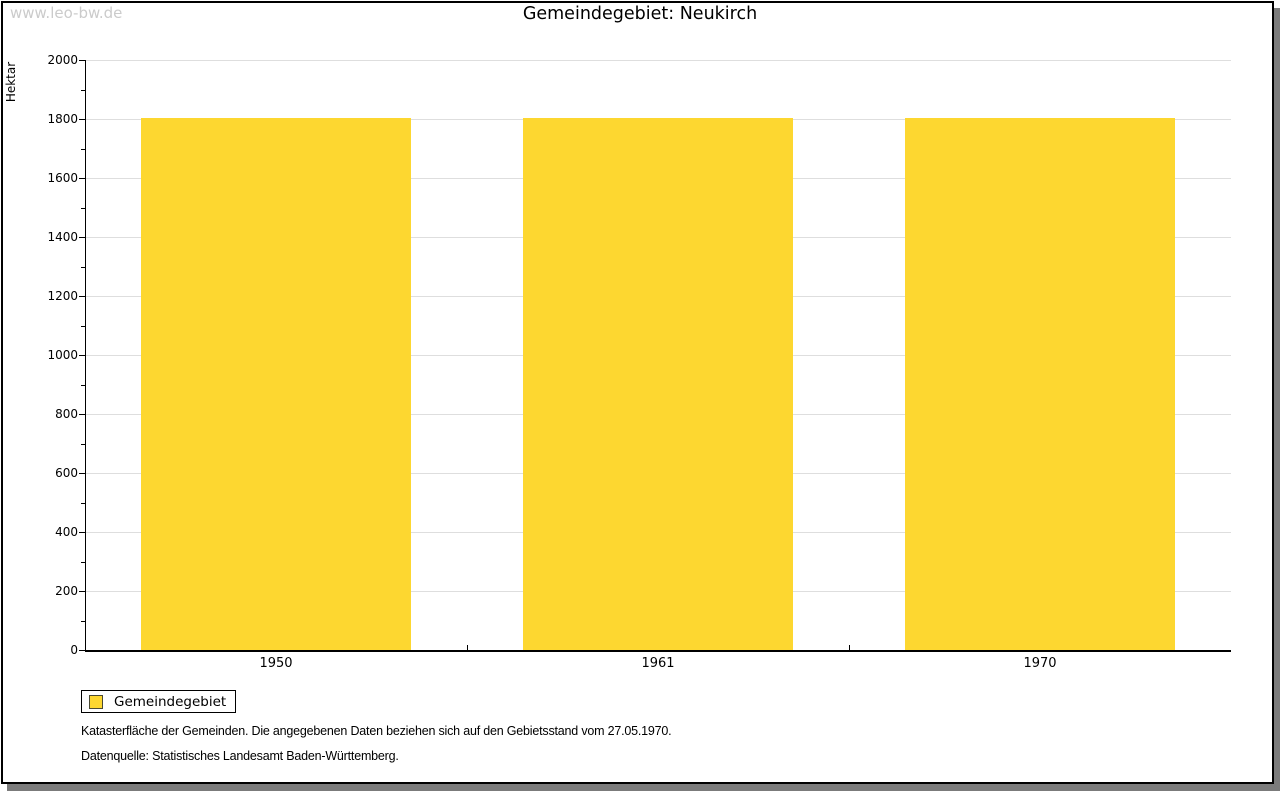  Describe the element at coordinates (170, 701) in the screenshot. I see `legend-label: Gemeindegebiet` at that location.